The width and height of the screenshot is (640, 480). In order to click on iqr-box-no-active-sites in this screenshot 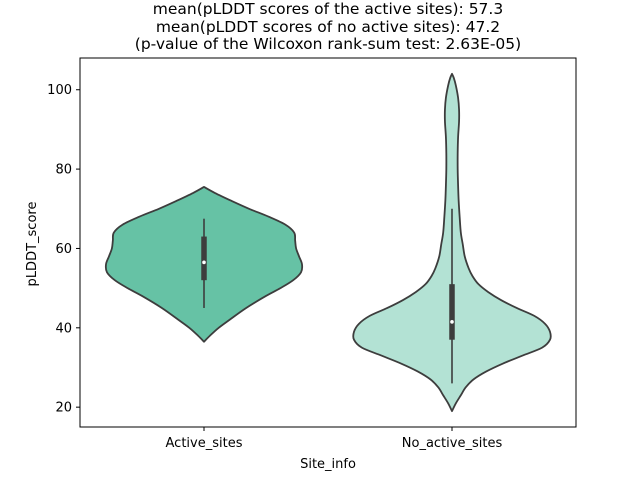, I will do `click(452, 312)`.